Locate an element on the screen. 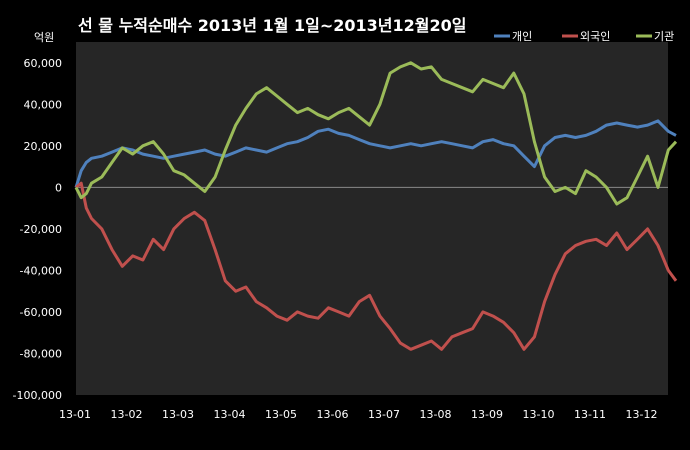  y-tick-label: 20,000 is located at coordinates (43, 146).